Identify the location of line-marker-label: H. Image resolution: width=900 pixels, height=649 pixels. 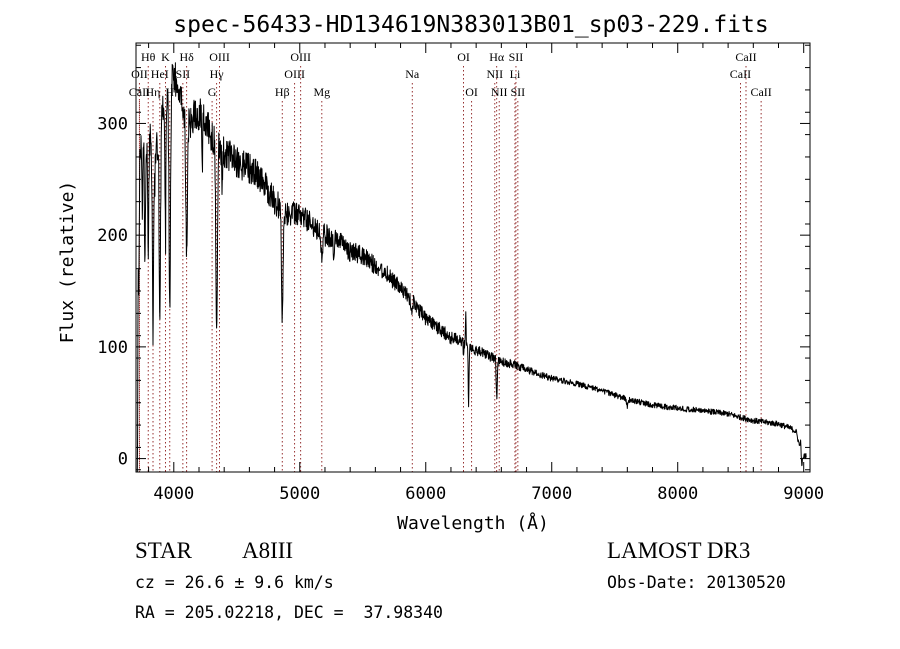
(169, 92).